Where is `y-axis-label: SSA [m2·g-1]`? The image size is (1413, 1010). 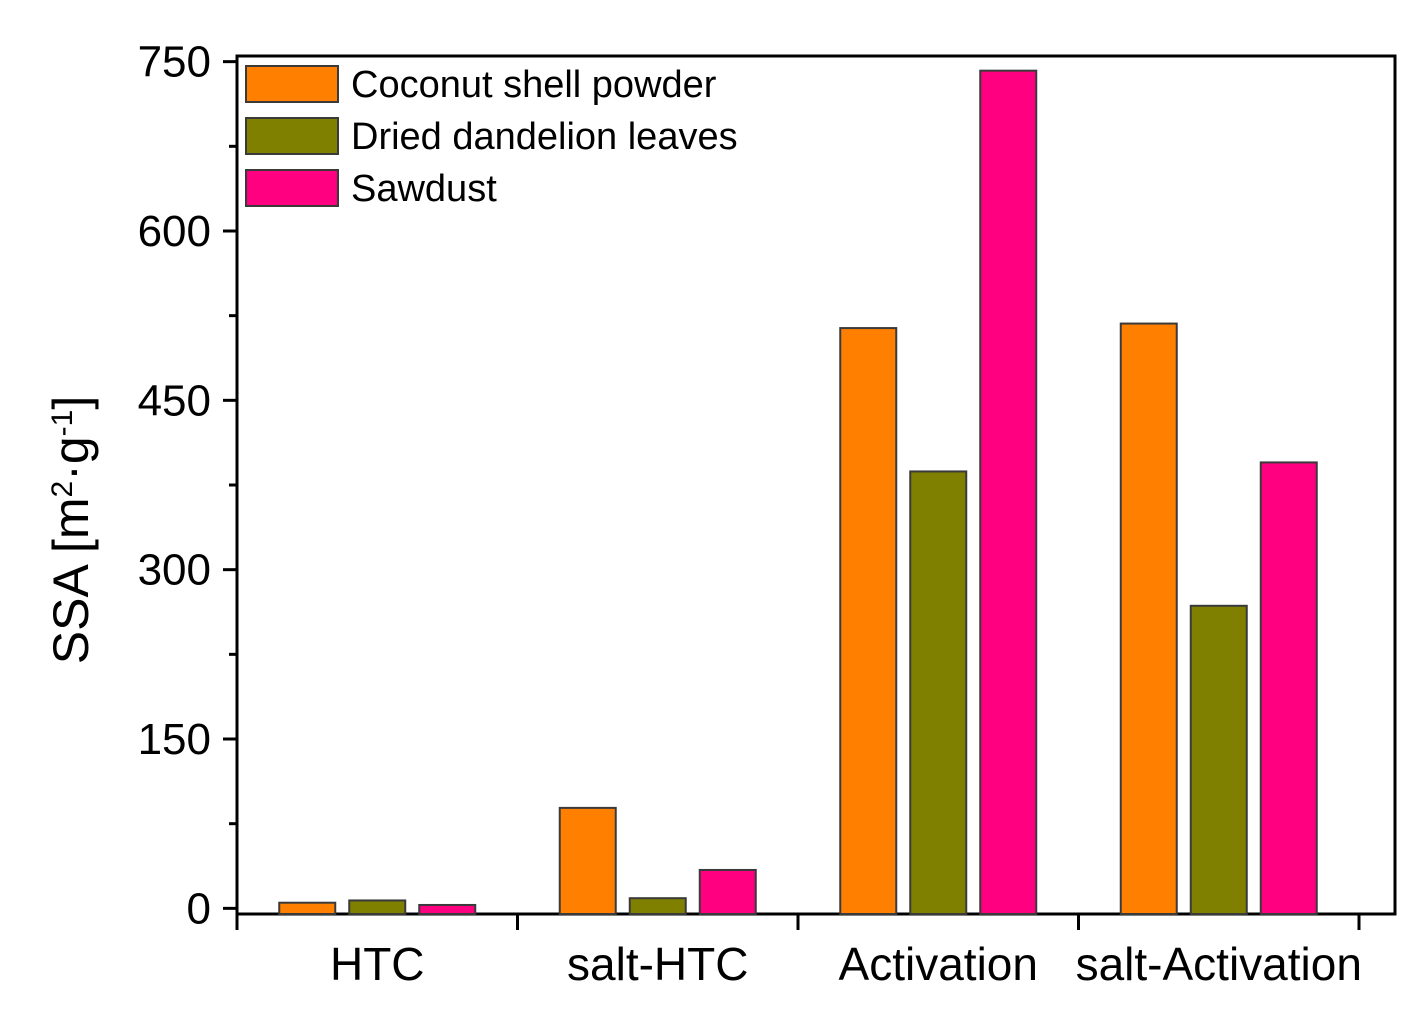
y-axis-label: SSA [m2·g-1] is located at coordinates (71, 530).